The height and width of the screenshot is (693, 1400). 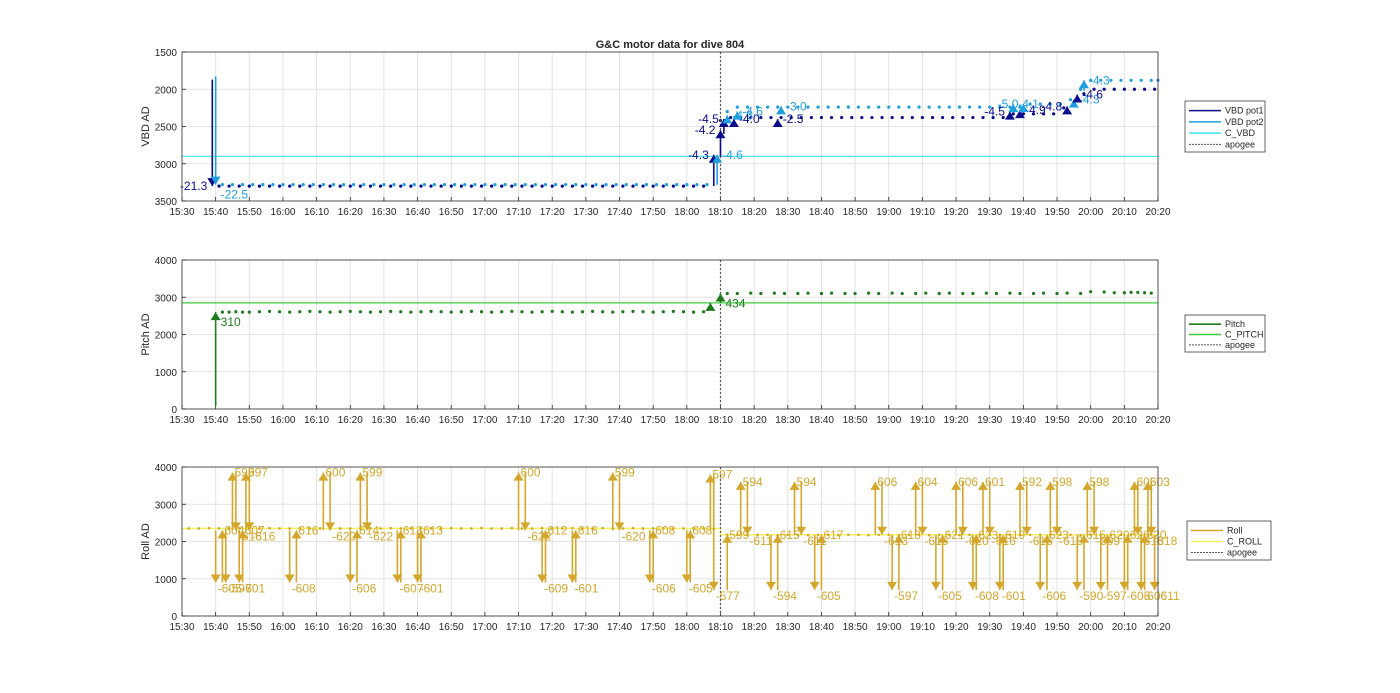 What do you see at coordinates (950, 596) in the screenshot?
I see `move-label: -605` at bounding box center [950, 596].